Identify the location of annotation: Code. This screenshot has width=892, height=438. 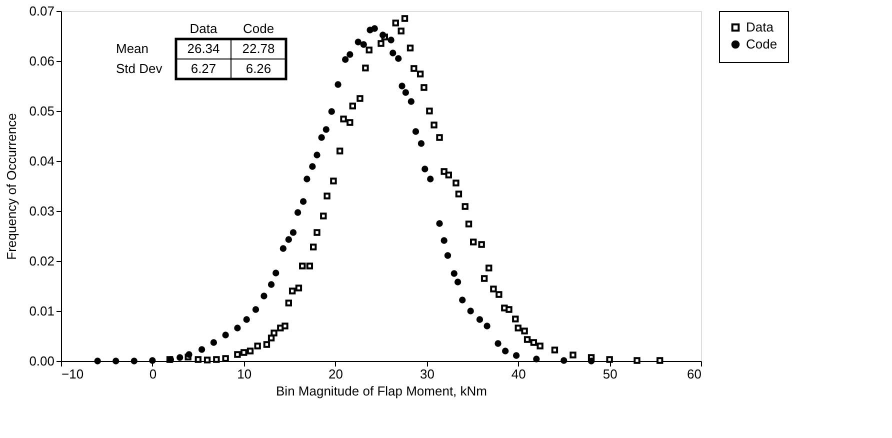
(258, 28).